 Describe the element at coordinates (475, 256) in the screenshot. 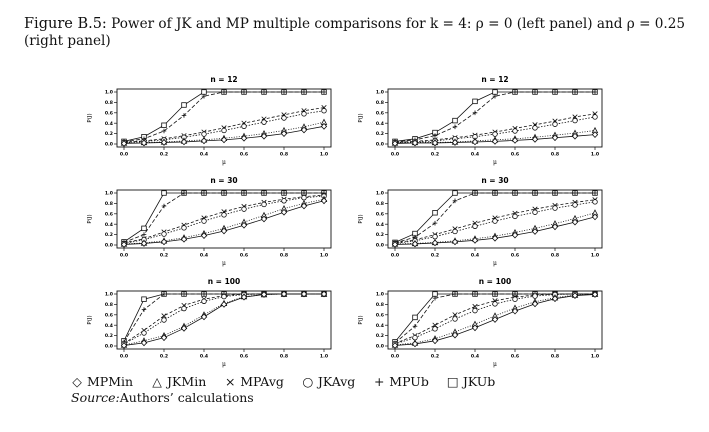

I see `x-tick-label: 0.4` at that location.